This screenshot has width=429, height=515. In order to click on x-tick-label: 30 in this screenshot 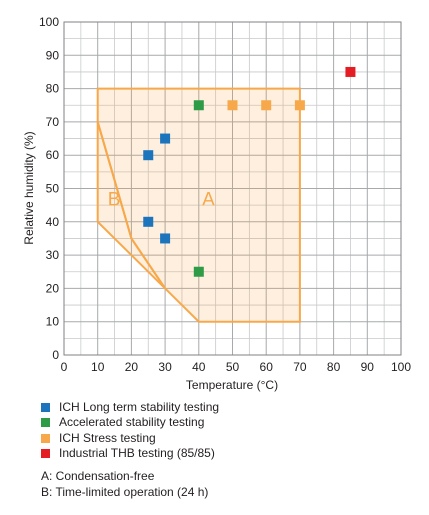, I will do `click(165, 367)`.